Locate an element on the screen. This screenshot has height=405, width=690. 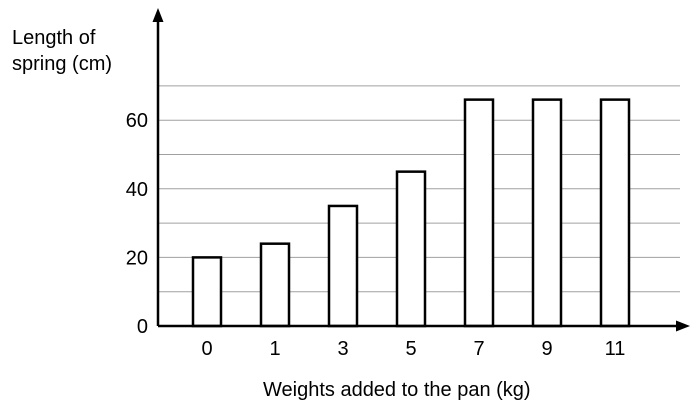
x-tick-label: 9 is located at coordinates (546, 349).